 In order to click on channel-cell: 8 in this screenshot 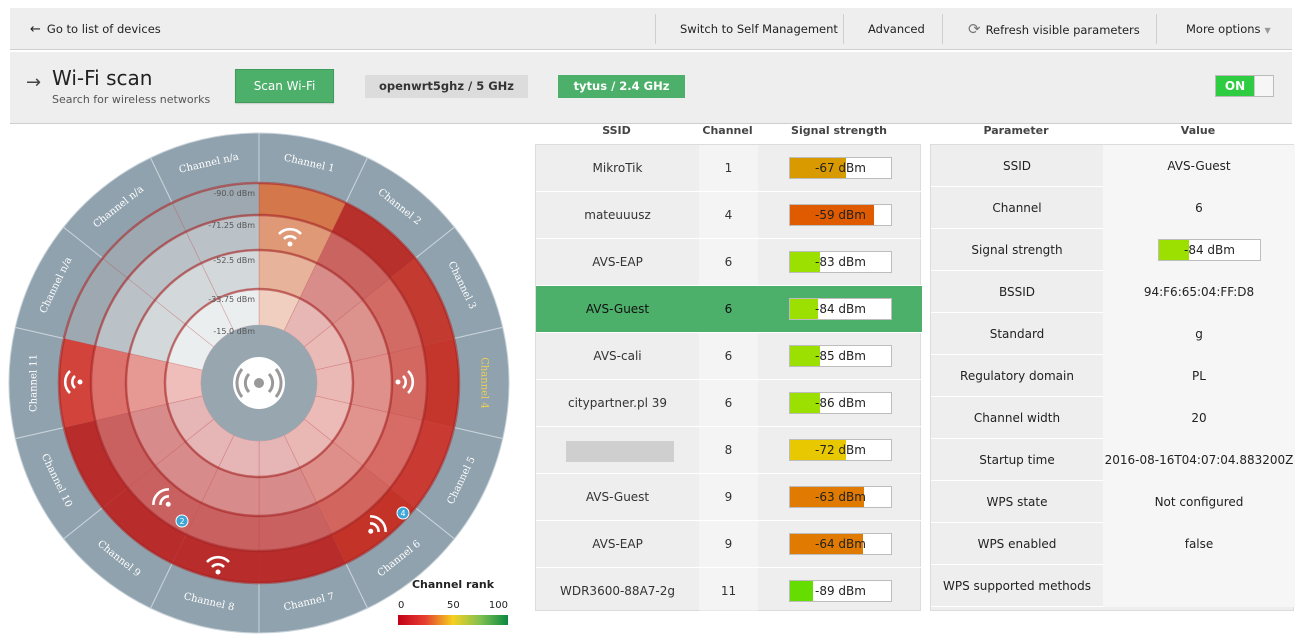, I will do `click(728, 450)`.